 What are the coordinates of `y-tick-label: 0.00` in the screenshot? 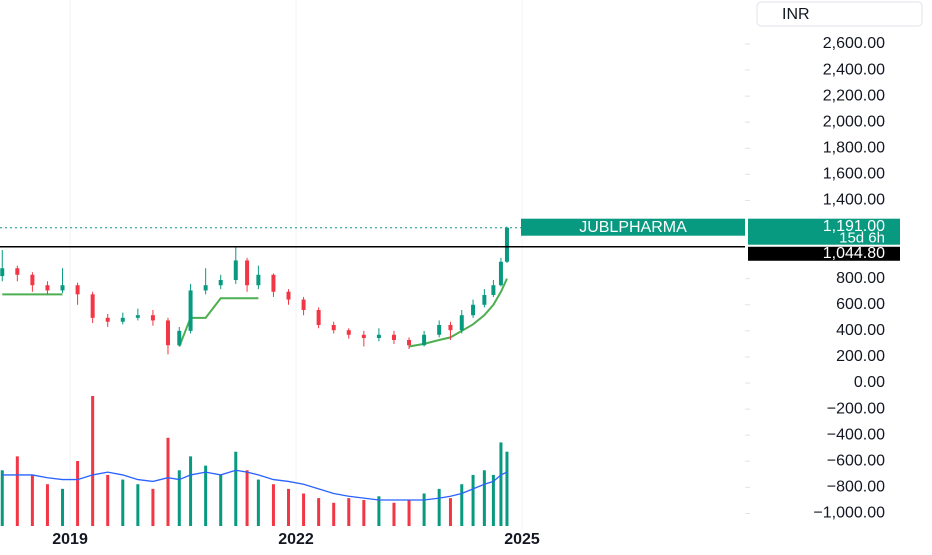 It's located at (869, 382).